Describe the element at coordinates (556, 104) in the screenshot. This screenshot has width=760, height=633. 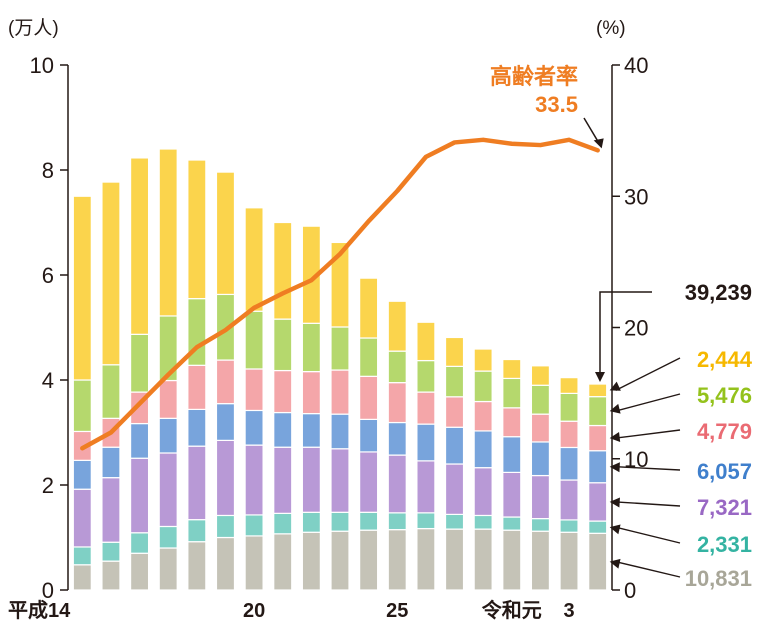
I see `line-last-value-label: 33.5` at that location.